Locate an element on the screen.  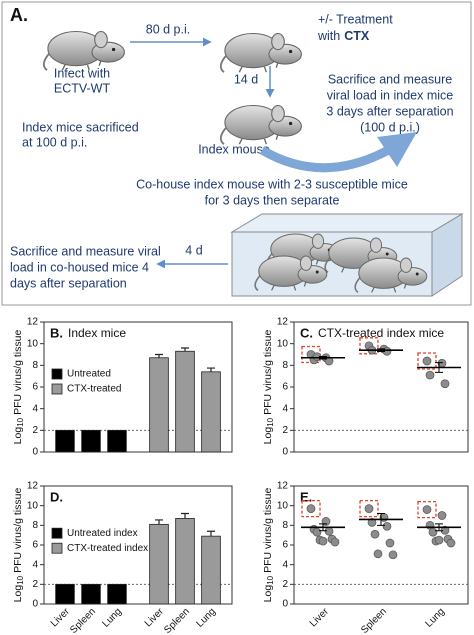
legend-label: CTX-treated is located at coordinates (94, 389).